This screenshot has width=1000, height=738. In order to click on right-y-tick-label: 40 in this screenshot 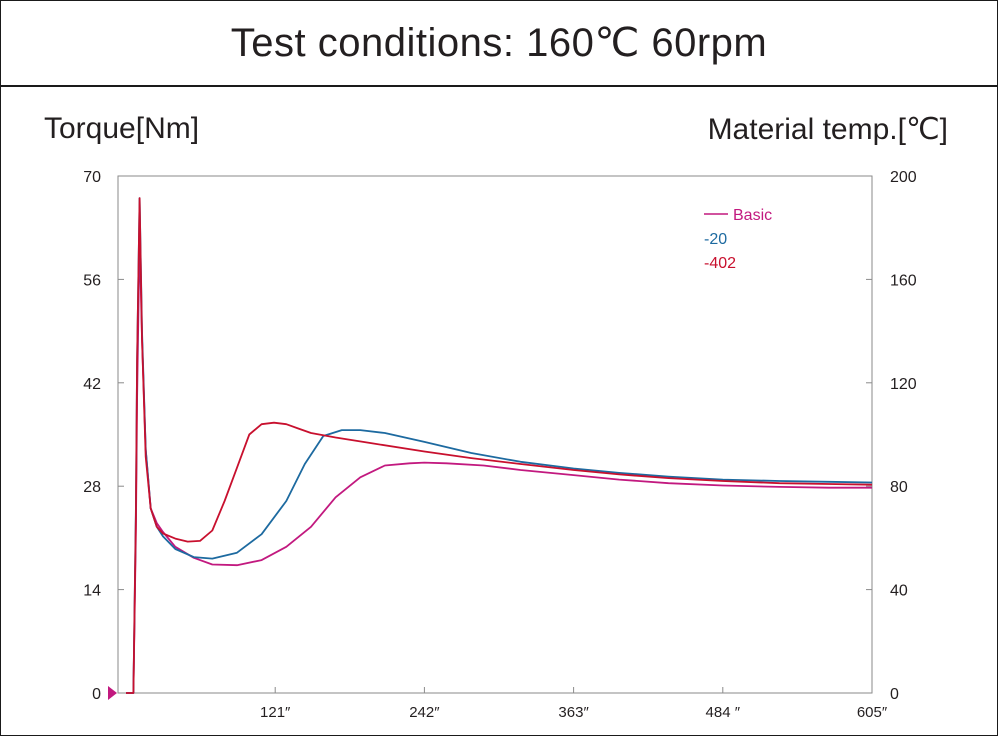, I will do `click(899, 591)`.